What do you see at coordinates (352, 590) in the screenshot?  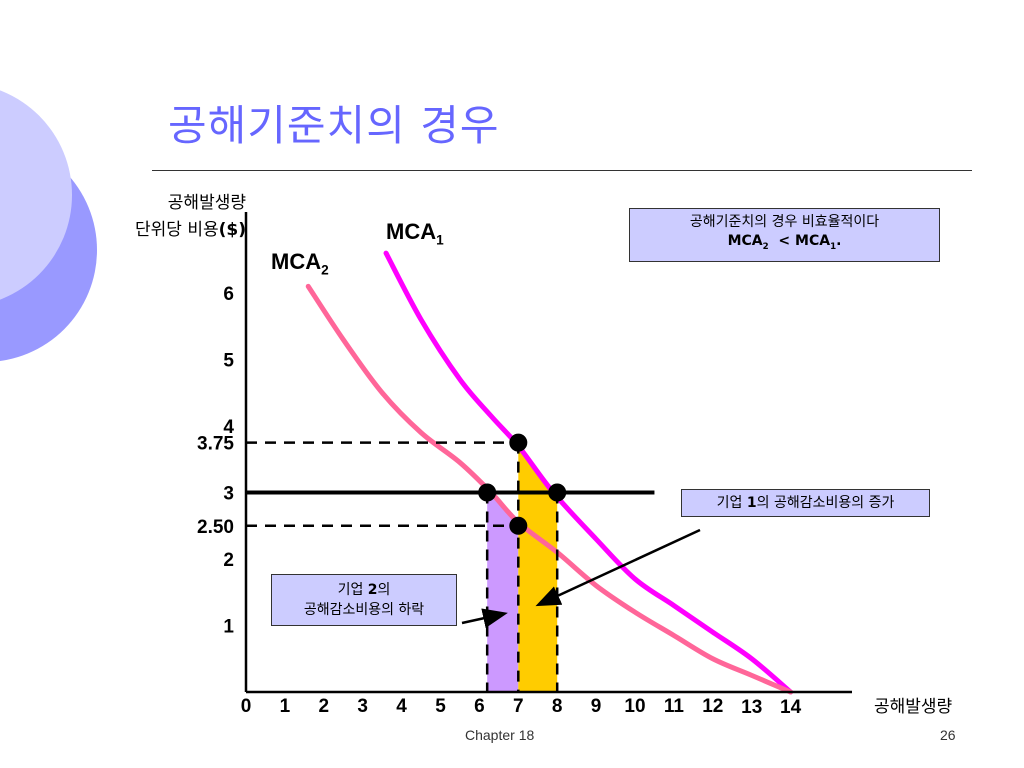 I see `firm2-box-kr1: 기업` at bounding box center [352, 590].